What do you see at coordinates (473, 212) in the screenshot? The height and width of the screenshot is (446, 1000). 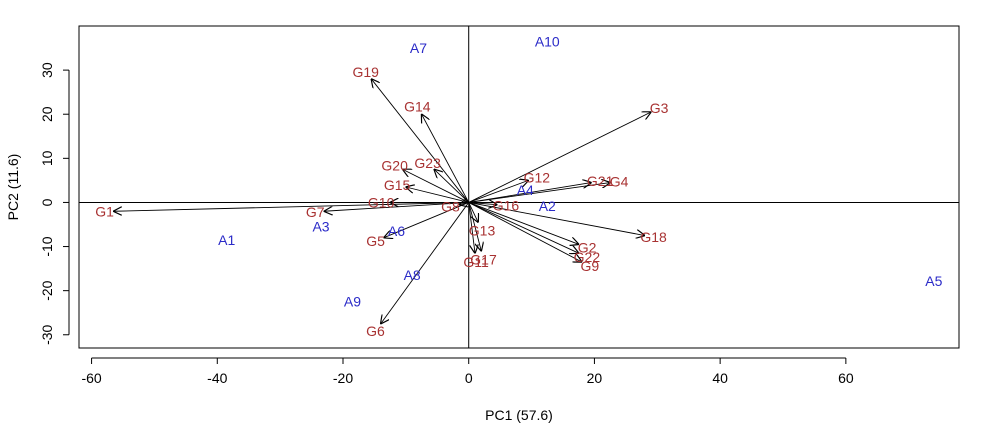 I see `arrow-g13` at bounding box center [473, 212].